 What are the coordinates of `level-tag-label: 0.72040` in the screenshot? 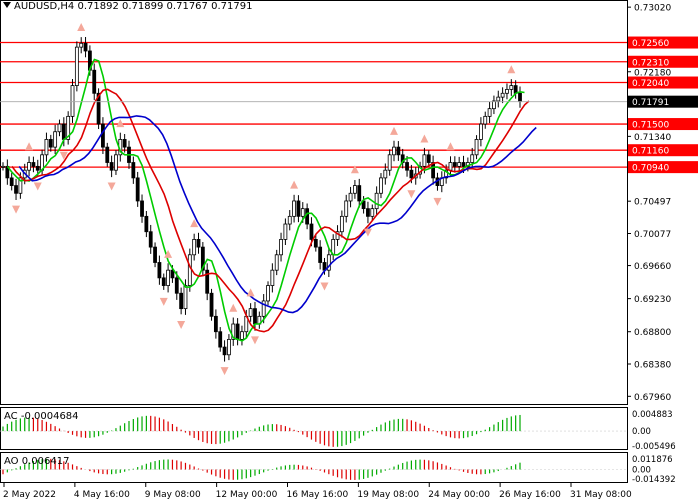 It's located at (650, 84).